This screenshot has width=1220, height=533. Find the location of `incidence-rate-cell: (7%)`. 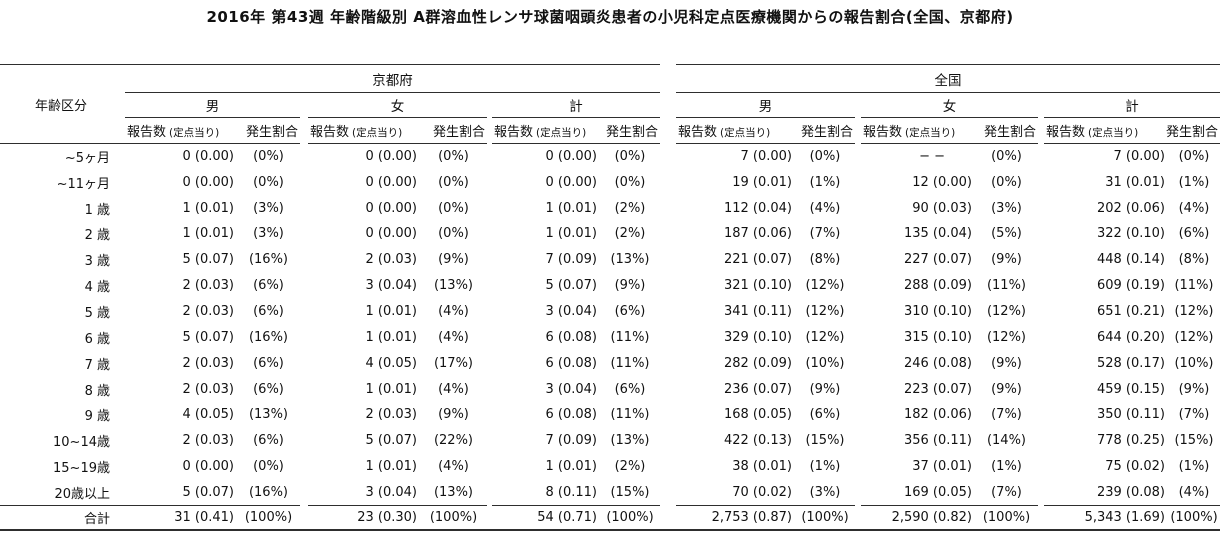

incidence-rate-cell: (7%) is located at coordinates (1194, 415).